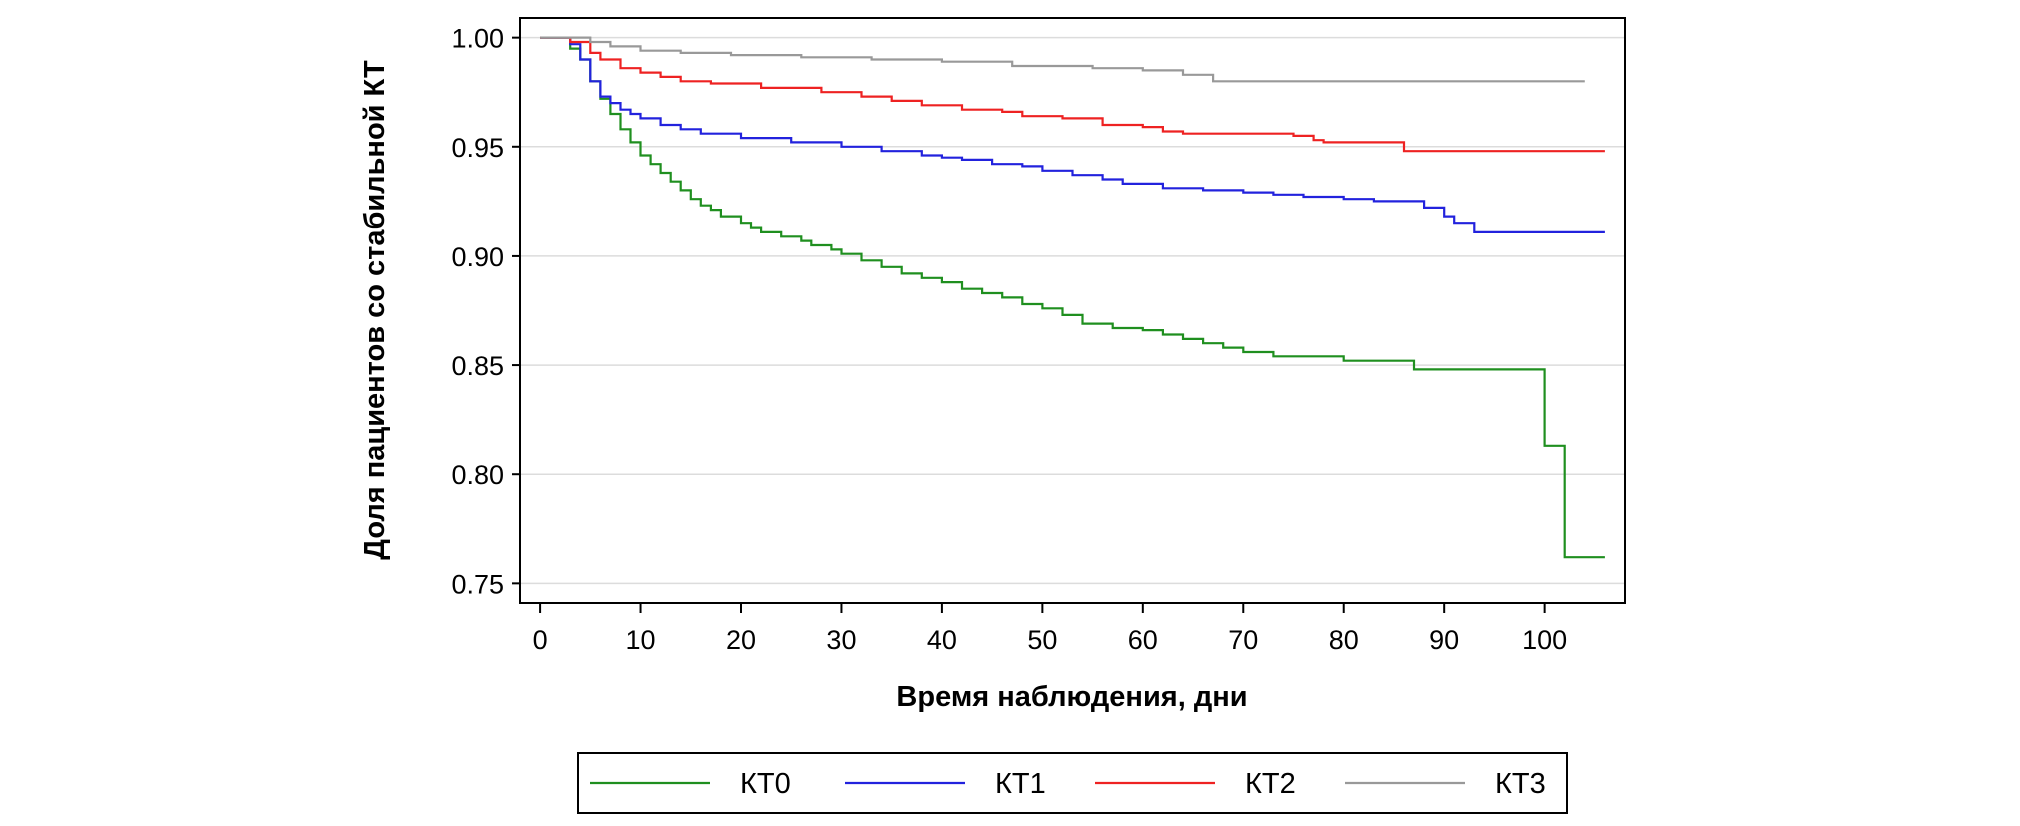  Describe the element at coordinates (477, 257) in the screenshot. I see `y-tick-label: 0.90` at that location.